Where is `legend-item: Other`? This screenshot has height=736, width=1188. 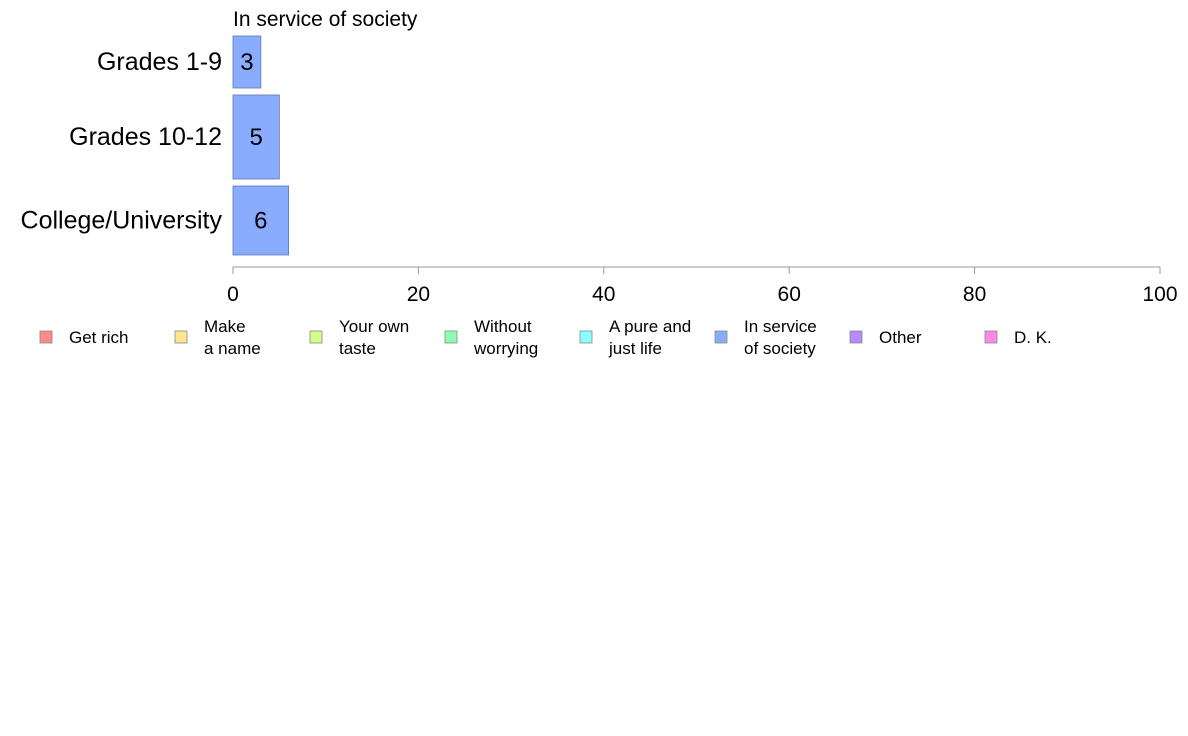 legend-item: Other is located at coordinates (885, 337).